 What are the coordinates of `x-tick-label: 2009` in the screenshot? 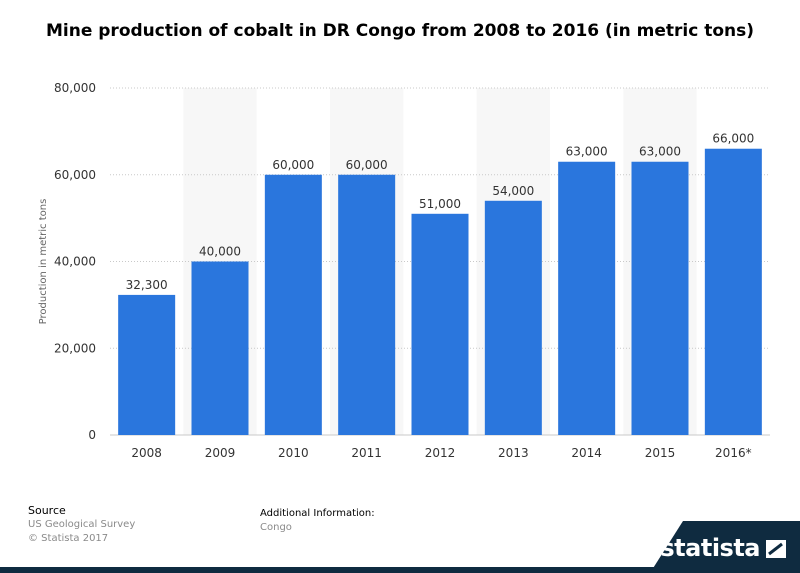 It's located at (220, 453).